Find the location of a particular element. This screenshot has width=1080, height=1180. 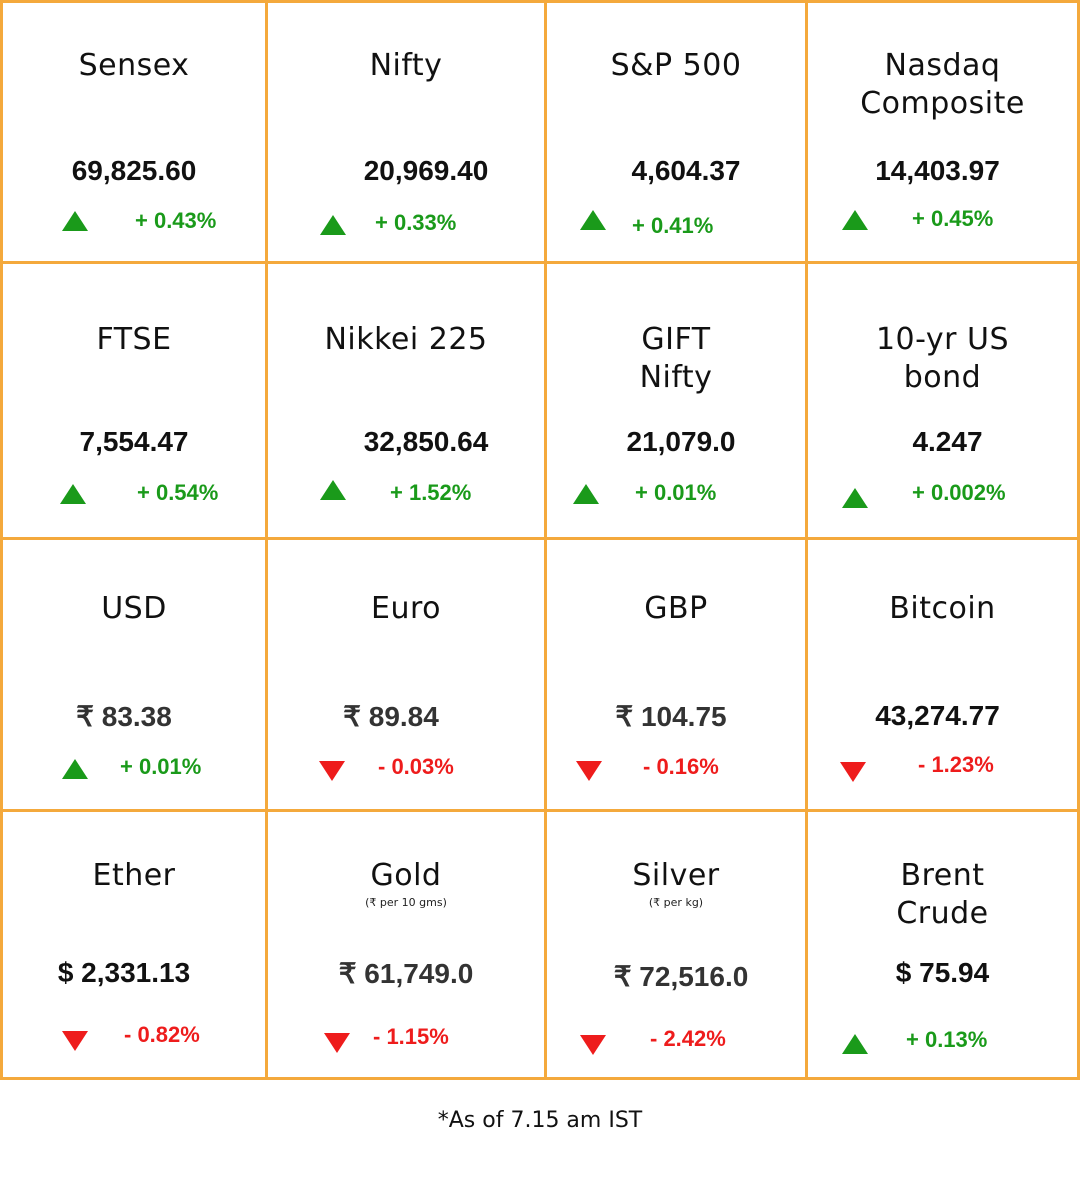

cell-value: 4.247 is located at coordinates (947, 441).